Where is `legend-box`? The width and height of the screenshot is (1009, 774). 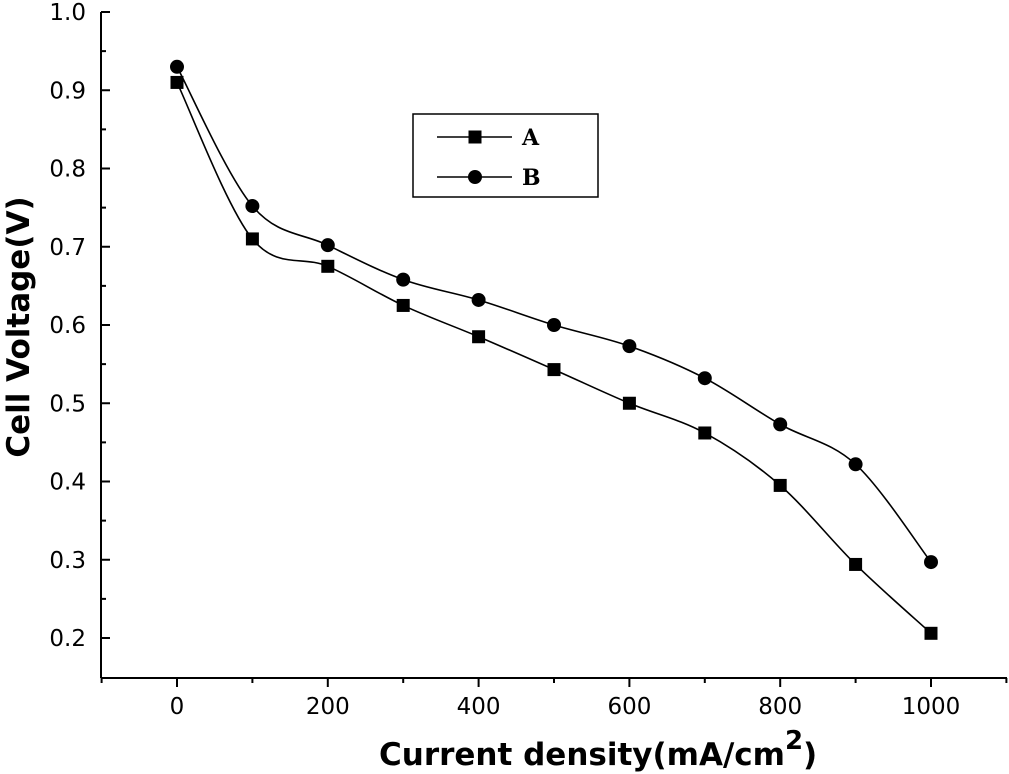
legend-box is located at coordinates (505, 155).